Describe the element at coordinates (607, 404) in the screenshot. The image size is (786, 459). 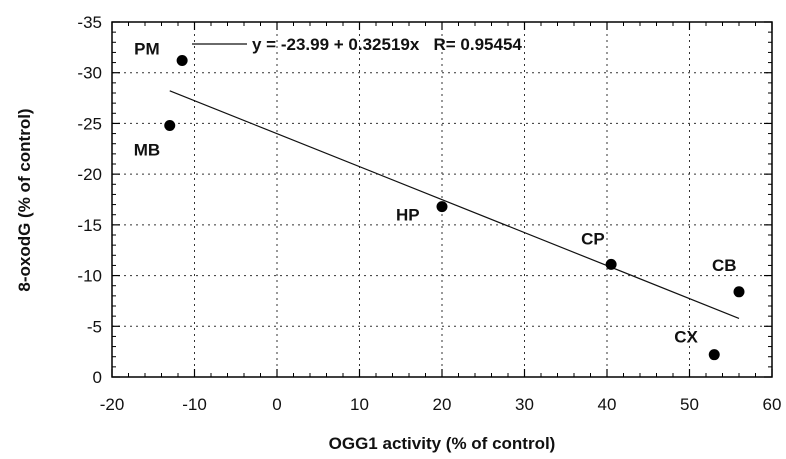
I see `x-tick-label: 40` at that location.